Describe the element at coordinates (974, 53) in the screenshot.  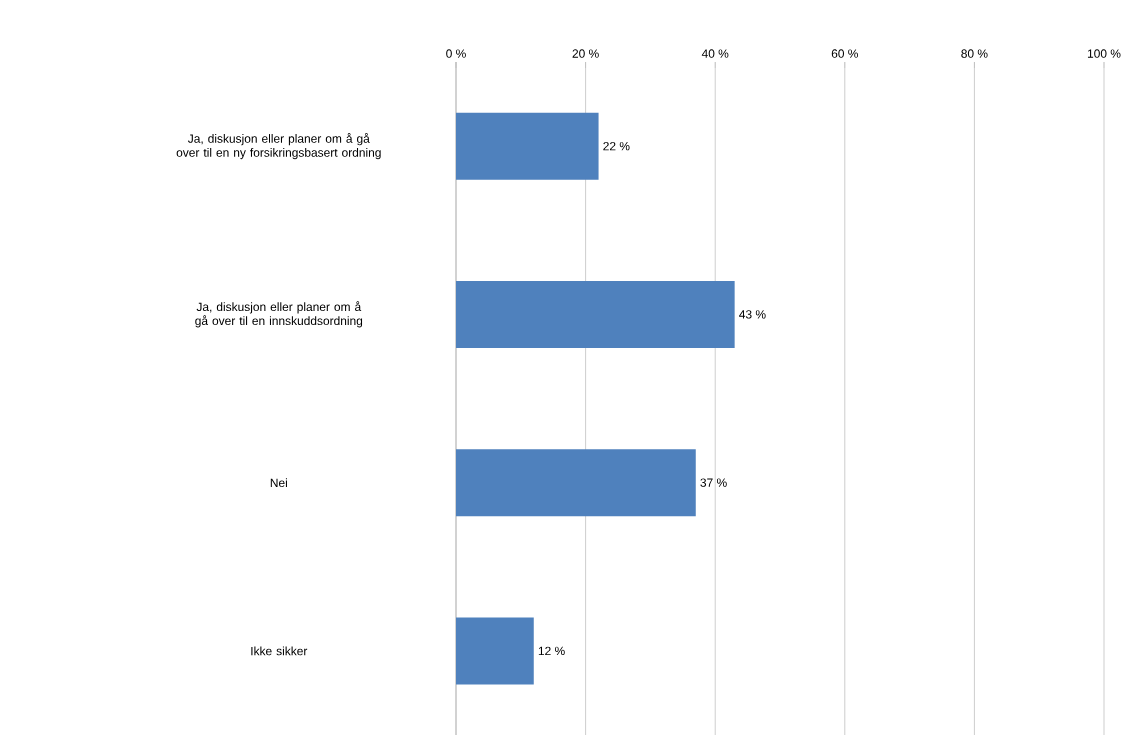
I see `x-tick-label: 80 %` at that location.